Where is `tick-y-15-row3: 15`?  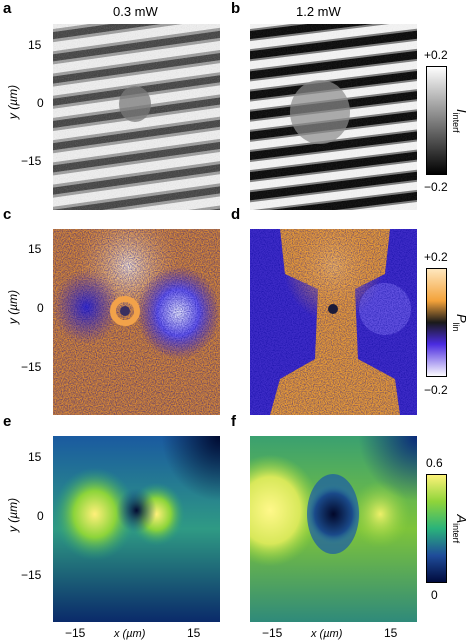 tick-y-15-row3: 15 is located at coordinates (35, 457).